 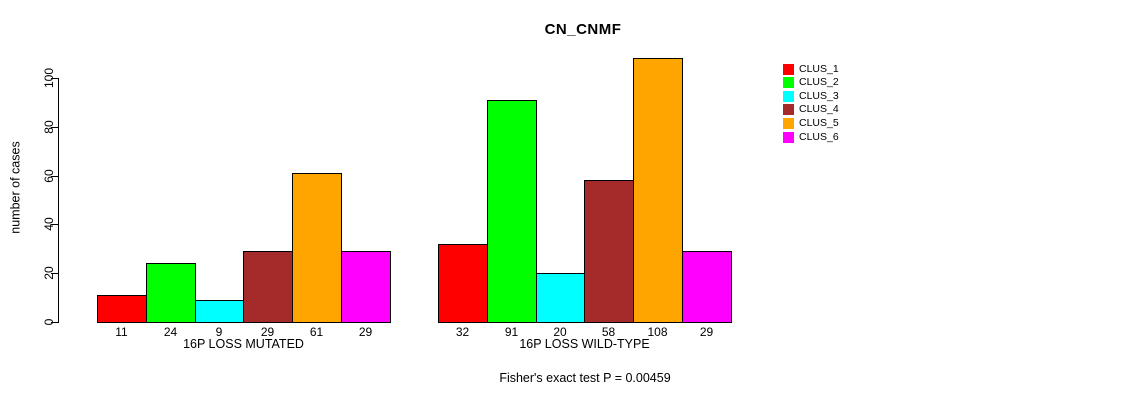 What do you see at coordinates (511, 332) in the screenshot?
I see `bar-value-label: 91` at bounding box center [511, 332].